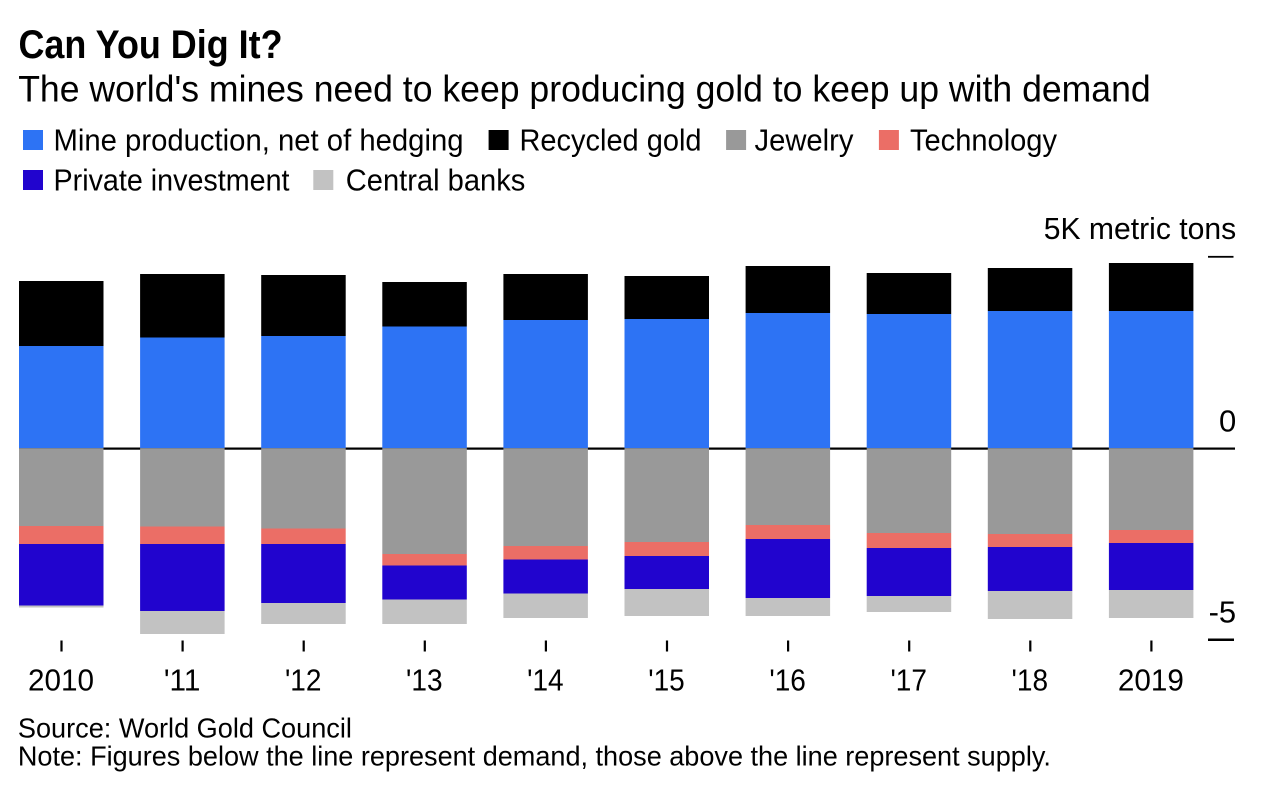 The image size is (1288, 800). Describe the element at coordinates (185, 728) in the screenshot. I see `svg-text: Source: World Gold Council` at that location.